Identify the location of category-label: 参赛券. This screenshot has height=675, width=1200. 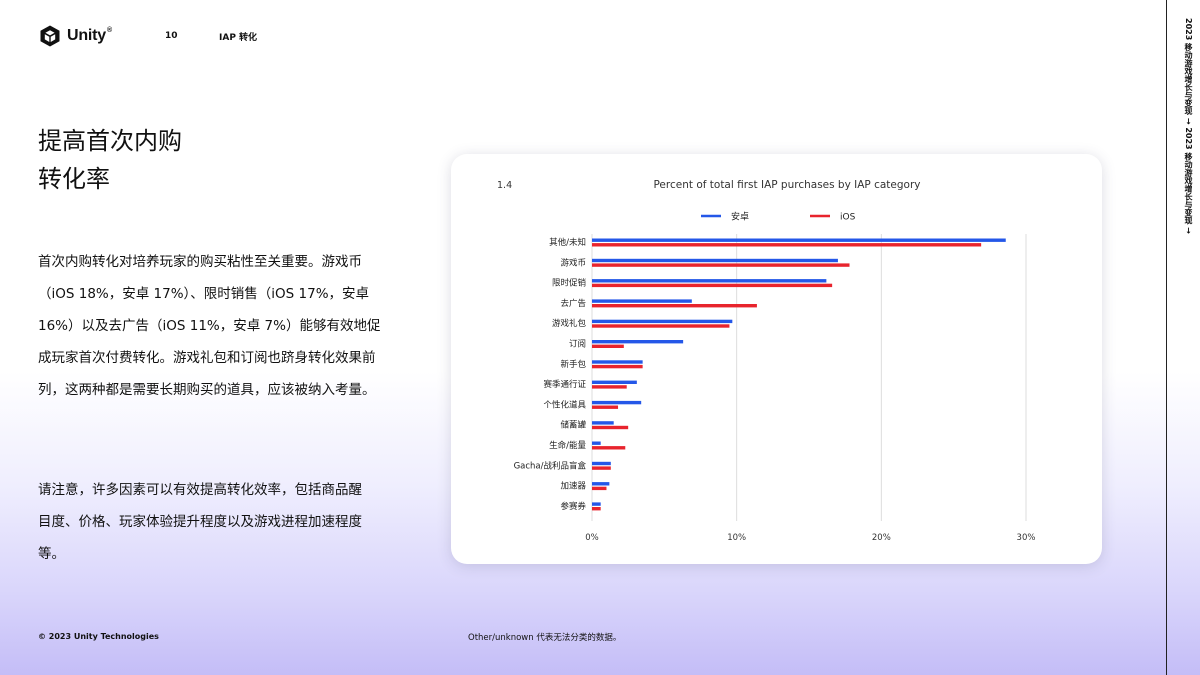
(573, 506).